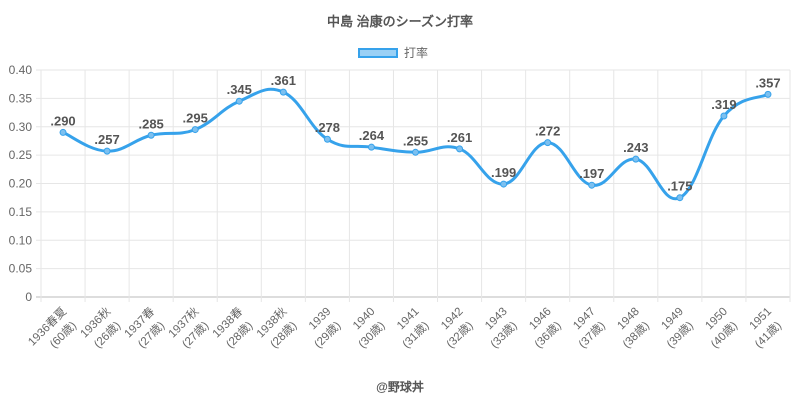  I want to click on data-label: .285, so click(150, 123).